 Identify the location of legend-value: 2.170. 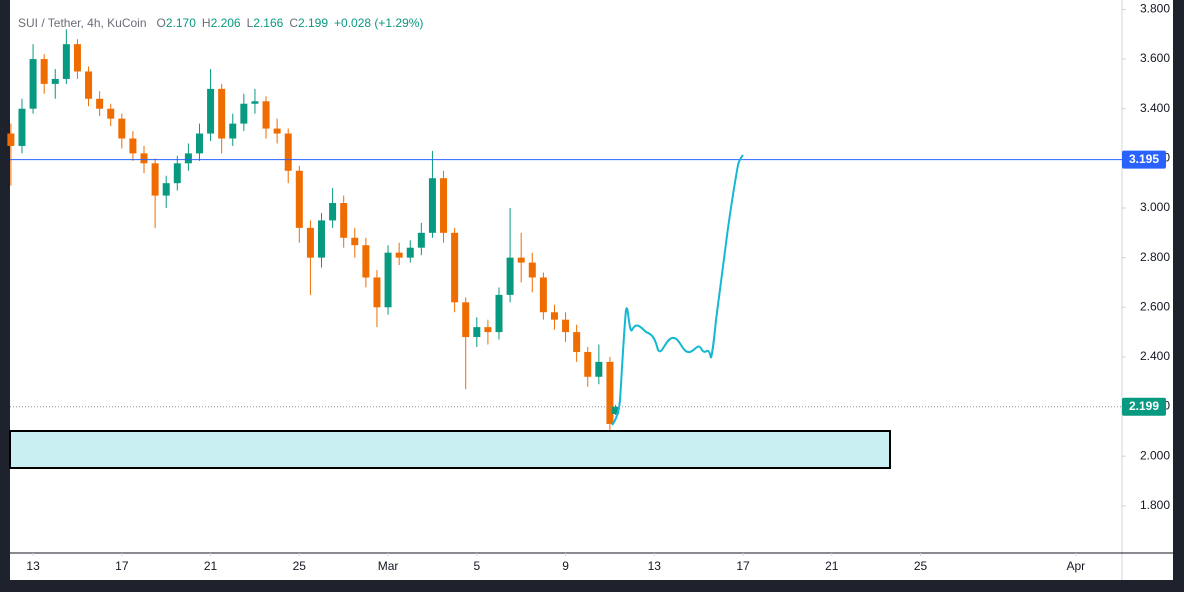
(181, 23).